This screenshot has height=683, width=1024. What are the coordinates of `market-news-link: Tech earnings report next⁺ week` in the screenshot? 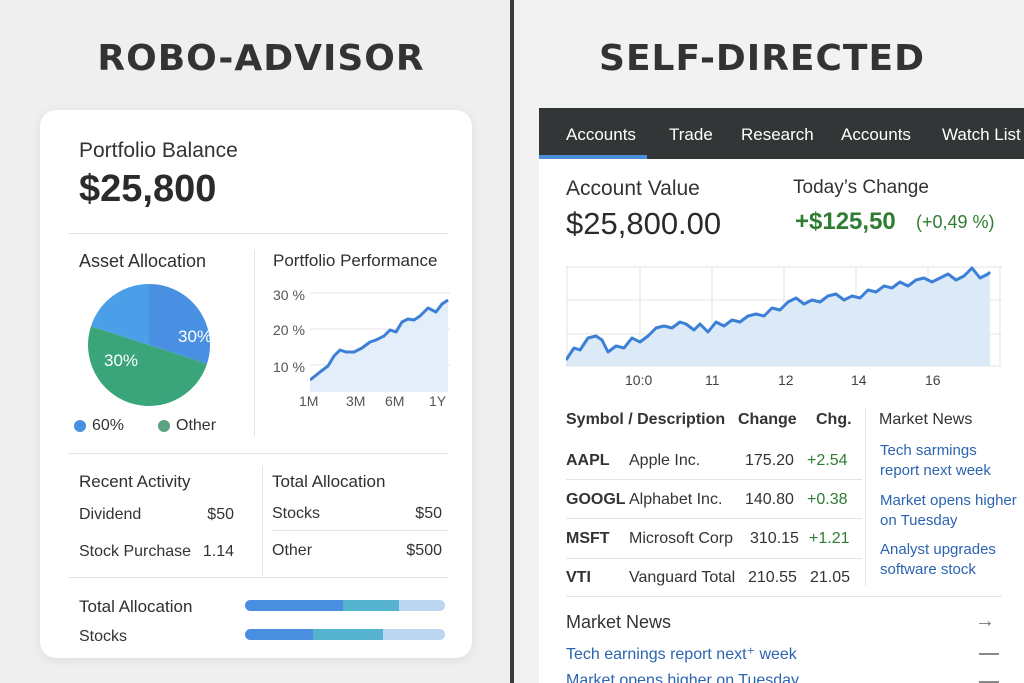 It's located at (681, 654).